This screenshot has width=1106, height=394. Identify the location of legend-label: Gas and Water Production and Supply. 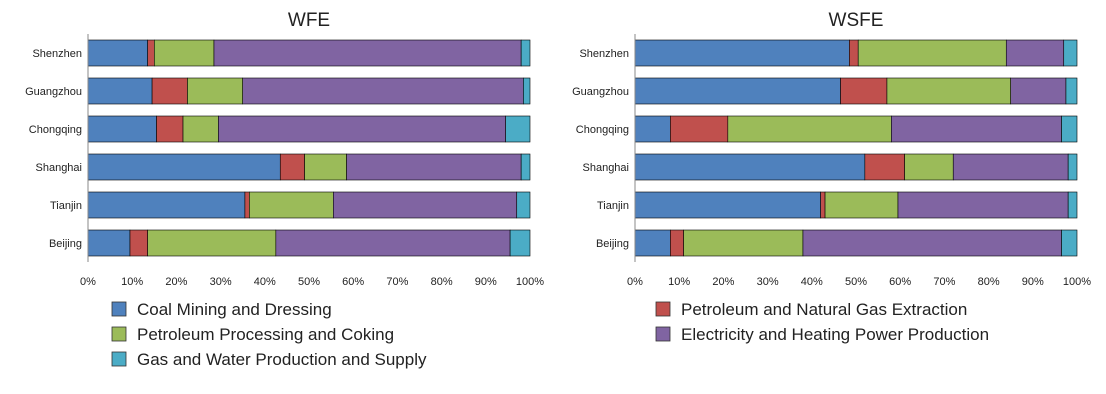
(282, 359).